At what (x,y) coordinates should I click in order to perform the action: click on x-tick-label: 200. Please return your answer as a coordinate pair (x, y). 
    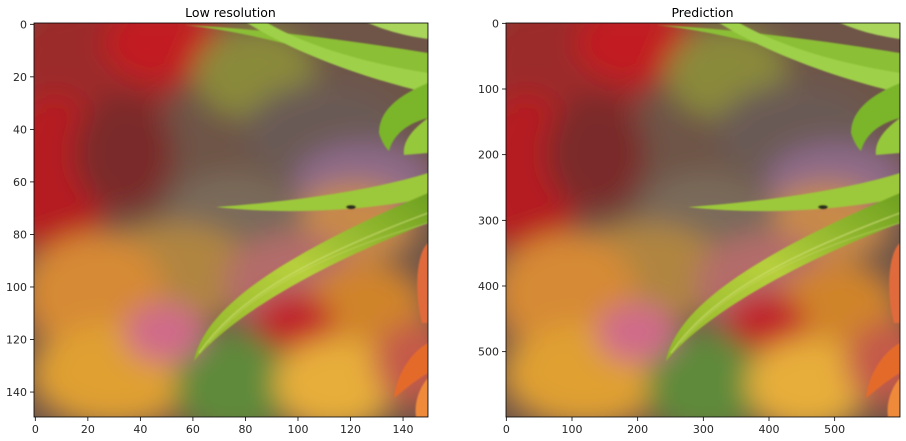
    Looking at the image, I should click on (637, 429).